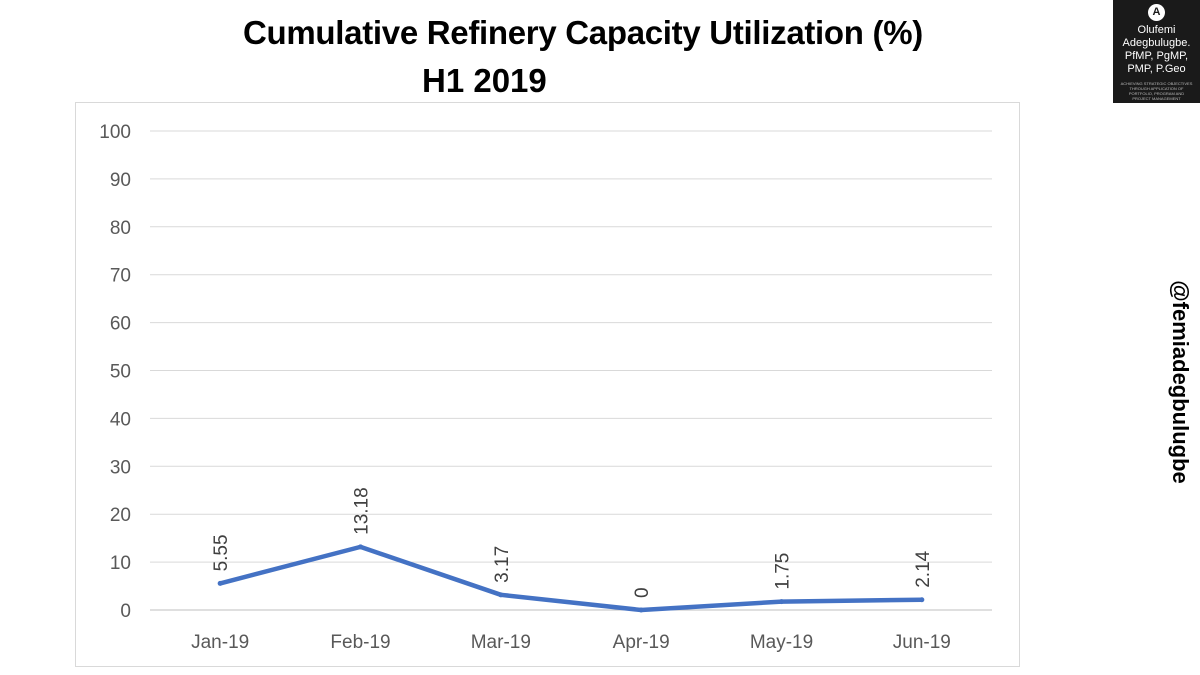 Image resolution: width=1200 pixels, height=675 pixels. I want to click on social-handle: @femiadegbulugbe, so click(1180, 382).